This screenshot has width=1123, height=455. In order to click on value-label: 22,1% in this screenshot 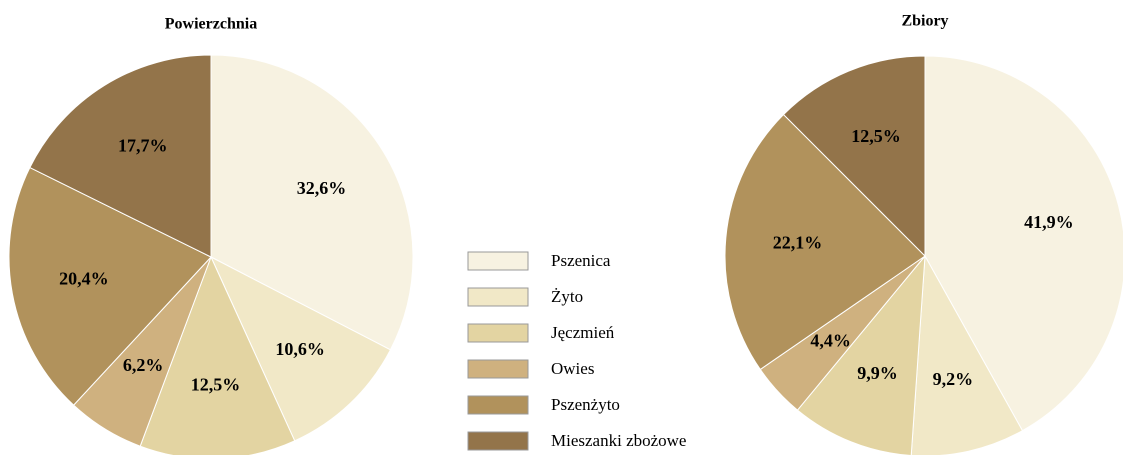, I will do `click(798, 242)`.